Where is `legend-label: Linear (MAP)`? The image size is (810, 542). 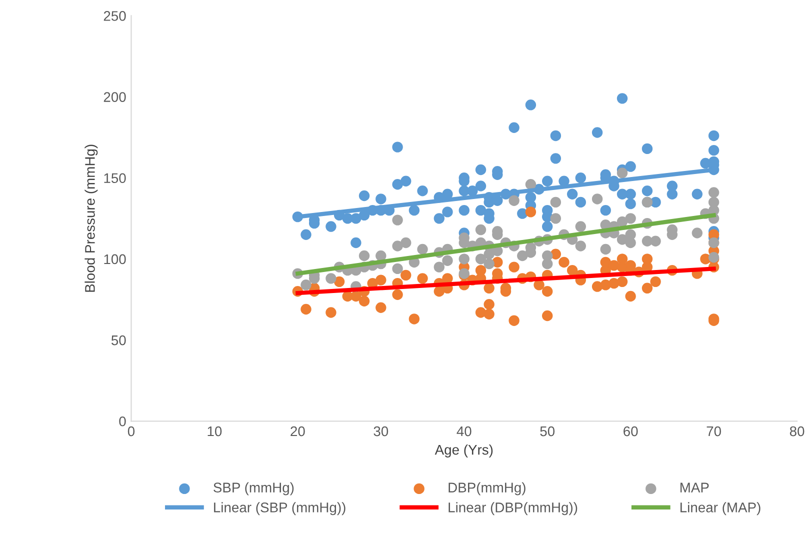 legend-label: Linear (MAP) is located at coordinates (720, 509).